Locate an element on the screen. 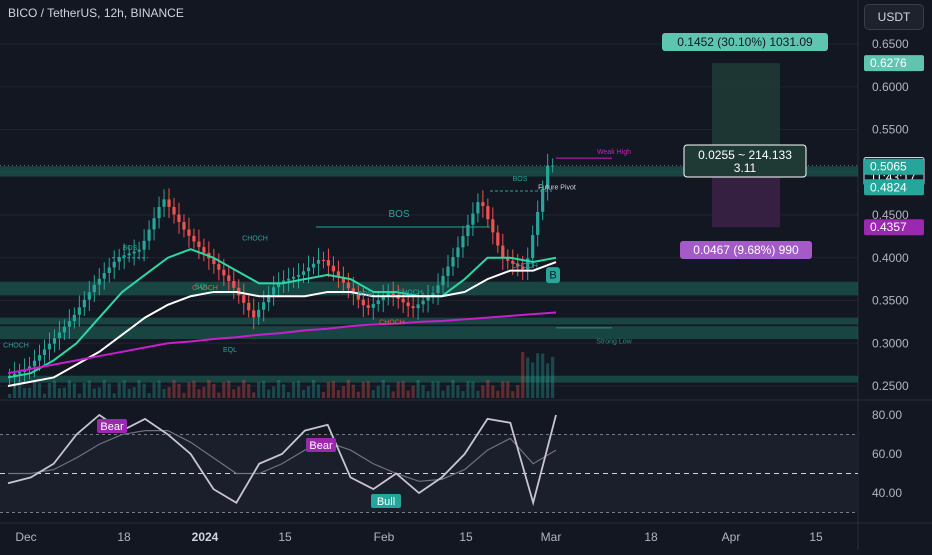 The width and height of the screenshot is (932, 555). price-badge-text-4: 0.4824 is located at coordinates (888, 187).